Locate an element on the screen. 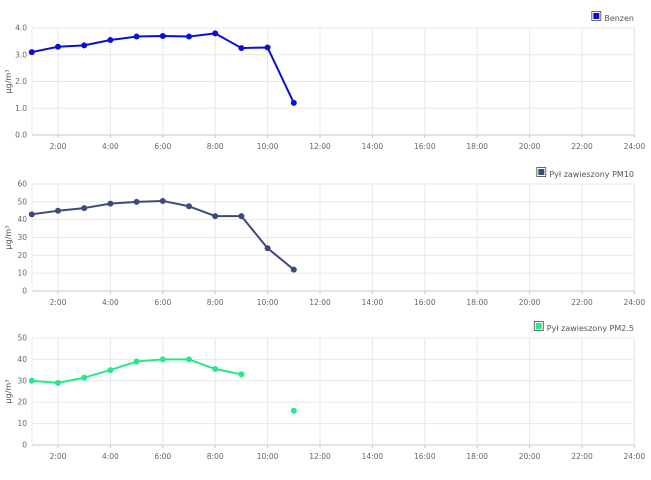 This screenshot has height=480, width=651. y-tick-label: 2.0 is located at coordinates (21, 81).